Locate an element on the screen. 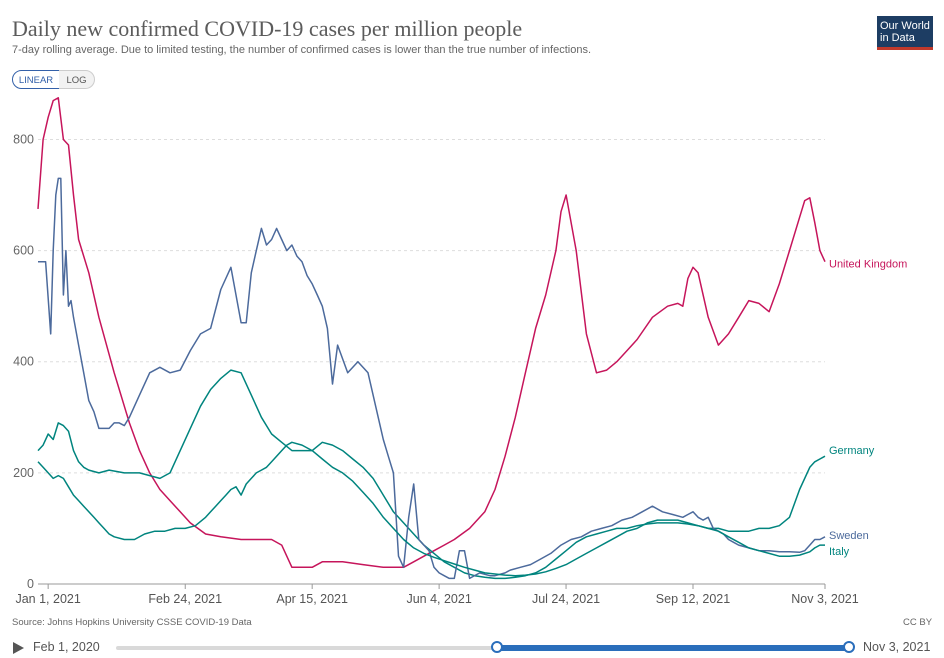 This screenshot has height=658, width=944. x-tick-label: Apr 15, 2021 is located at coordinates (312, 599).